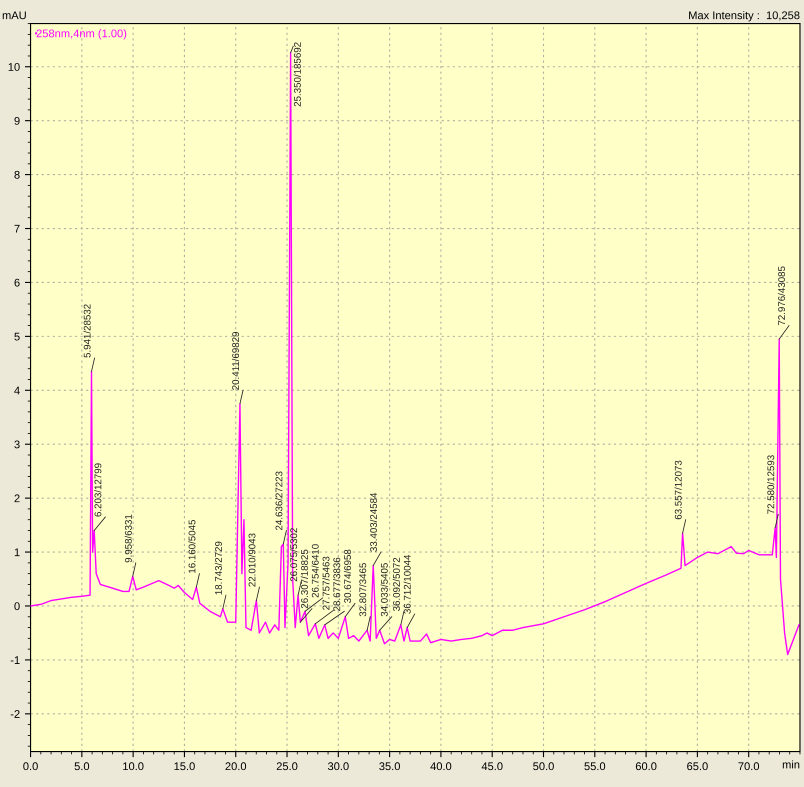 The height and width of the screenshot is (787, 804). What do you see at coordinates (17, 336) in the screenshot?
I see `y-tick-label: 5` at bounding box center [17, 336].